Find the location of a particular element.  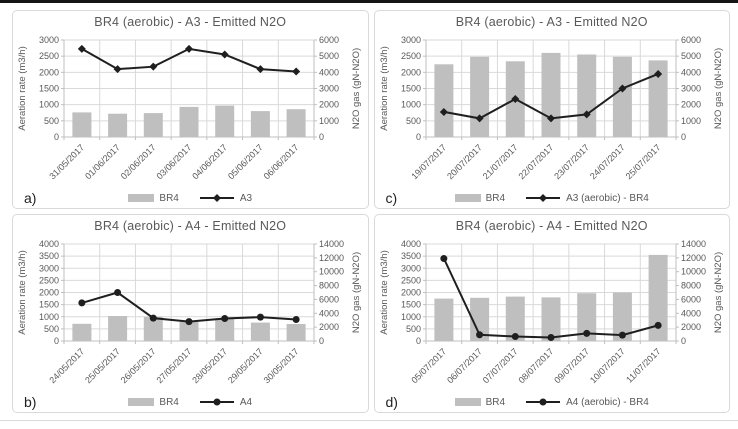

legend-label: A4 is located at coordinates (246, 402).